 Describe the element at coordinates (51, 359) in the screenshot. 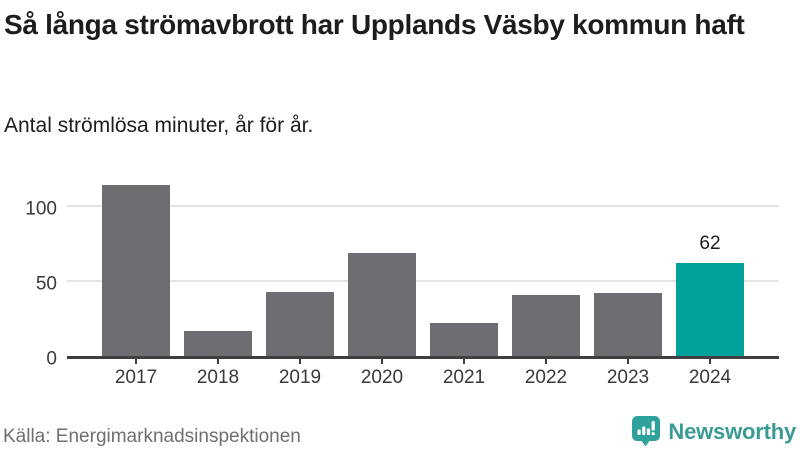

I see `y-axis-label-0: 0` at that location.